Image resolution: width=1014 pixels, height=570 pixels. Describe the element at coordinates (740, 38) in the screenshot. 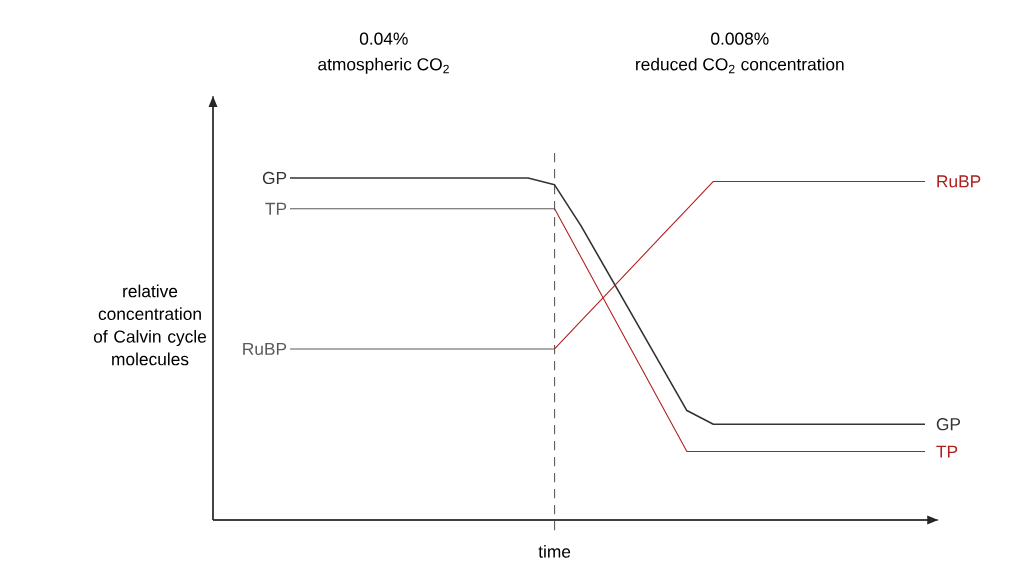

I see `text: 0.008%` at that location.